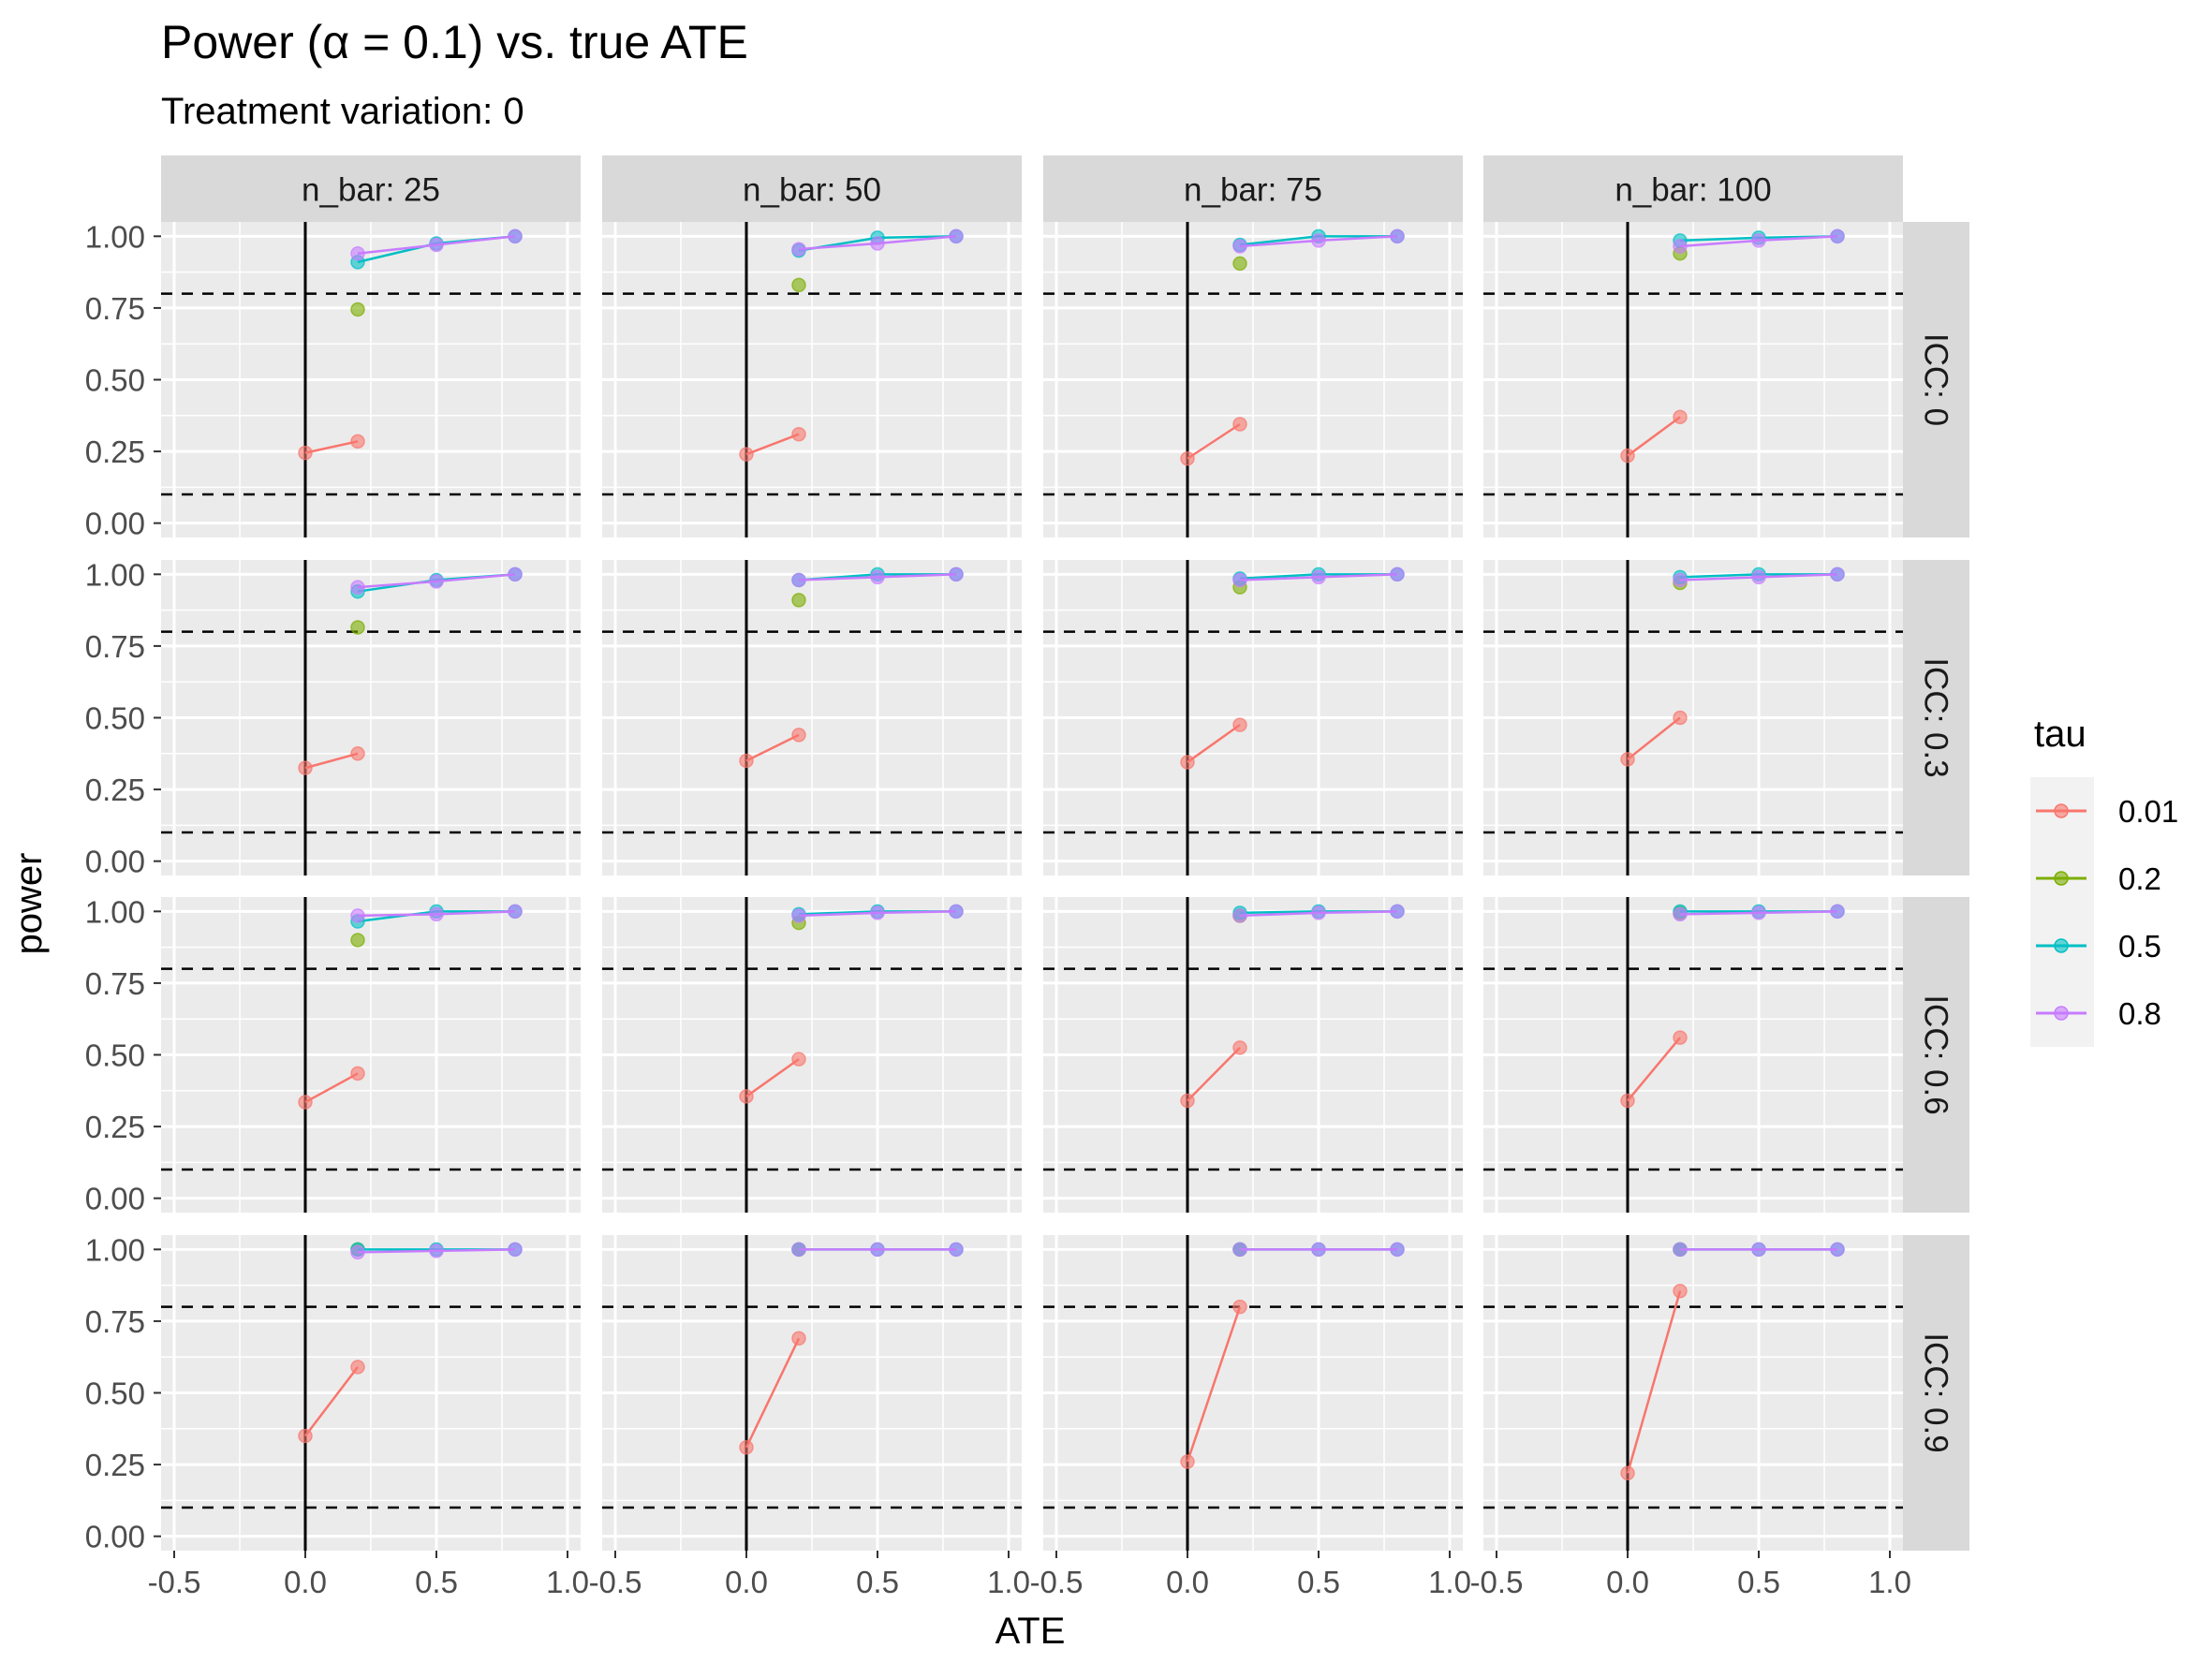 The image size is (2212, 1663). What do you see at coordinates (2060, 734) in the screenshot?
I see `legend-title: tau` at bounding box center [2060, 734].